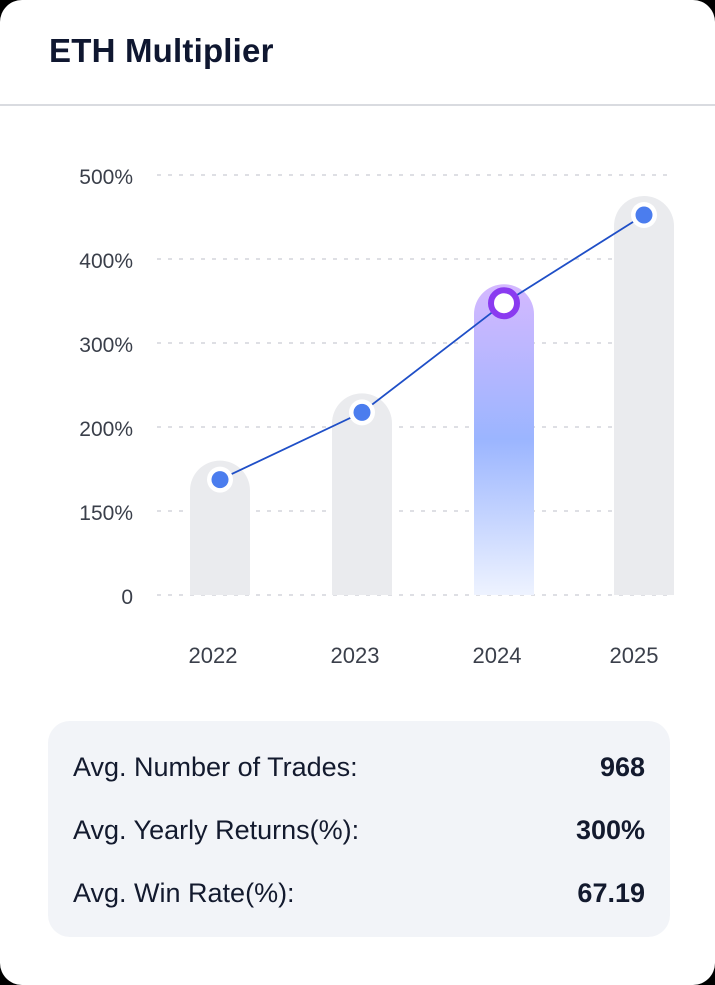 The height and width of the screenshot is (985, 715). What do you see at coordinates (127, 597) in the screenshot?
I see `y-tick-label: 0` at bounding box center [127, 597].